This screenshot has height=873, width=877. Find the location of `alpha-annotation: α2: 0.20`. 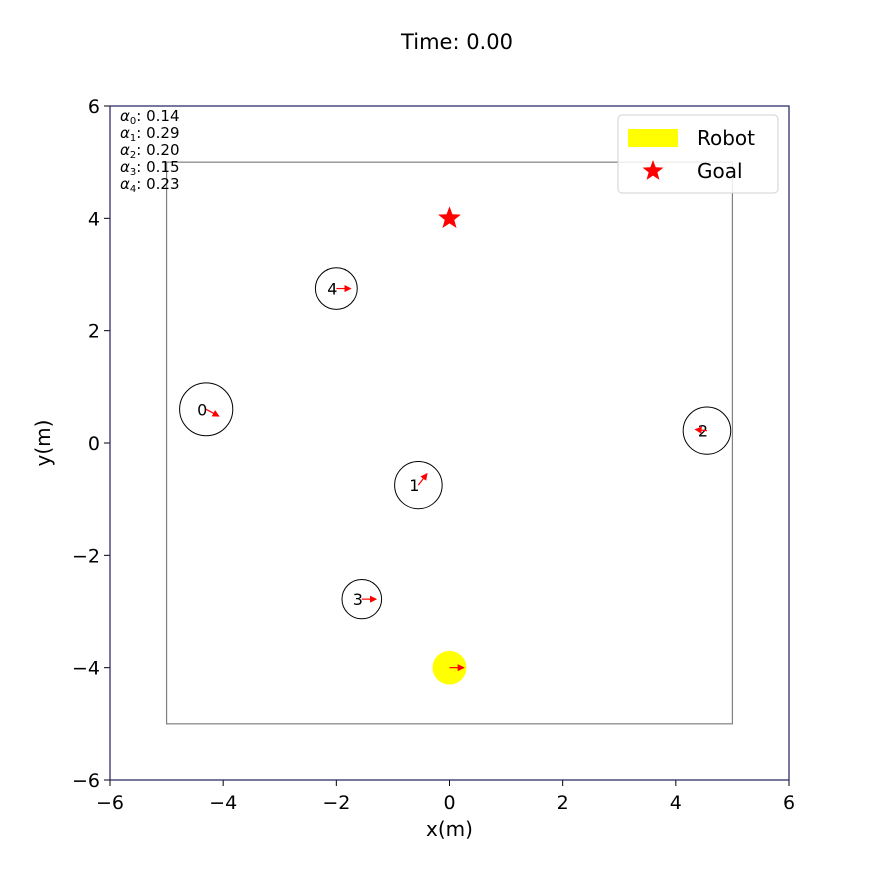

alpha-annotation: α2: 0.20 is located at coordinates (150, 151).